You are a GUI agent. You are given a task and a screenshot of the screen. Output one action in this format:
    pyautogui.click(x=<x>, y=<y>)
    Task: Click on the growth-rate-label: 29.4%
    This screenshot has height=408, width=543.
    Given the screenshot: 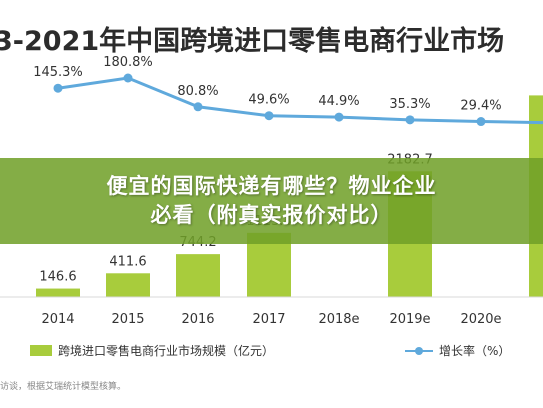 What is the action you would take?
    pyautogui.click(x=480, y=106)
    